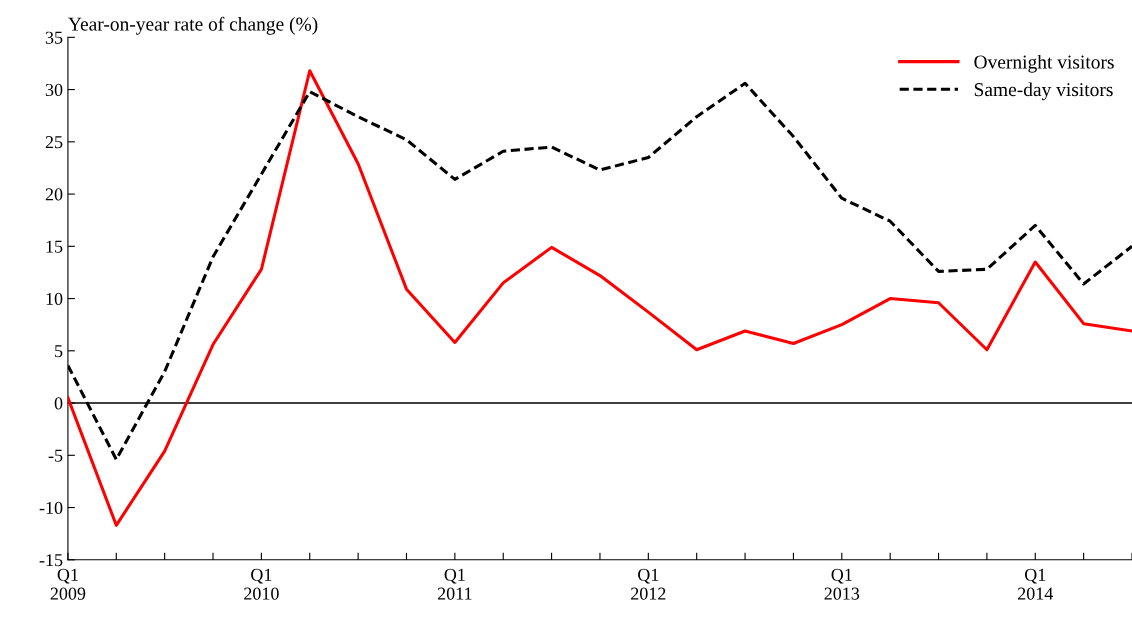 Image resolution: width=1132 pixels, height=622 pixels. What do you see at coordinates (54, 90) in the screenshot?
I see `y-tick-label: 30` at bounding box center [54, 90].